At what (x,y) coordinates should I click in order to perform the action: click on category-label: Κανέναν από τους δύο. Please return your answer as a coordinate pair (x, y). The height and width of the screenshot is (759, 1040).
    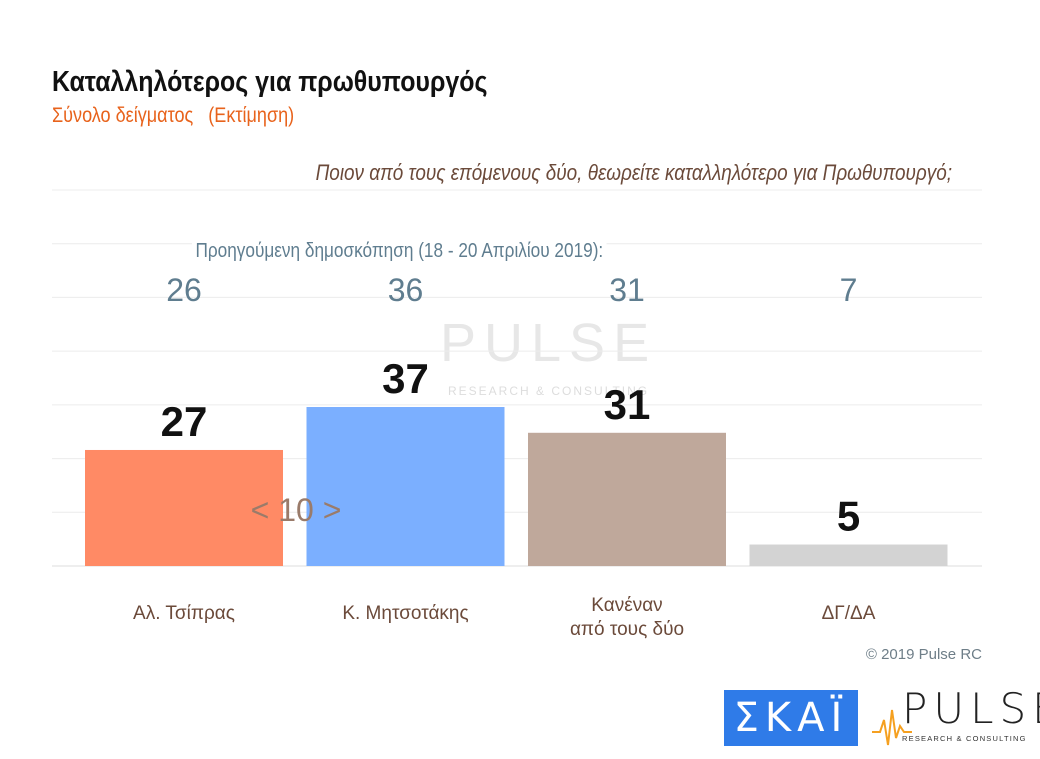
    Looking at the image, I should click on (627, 617).